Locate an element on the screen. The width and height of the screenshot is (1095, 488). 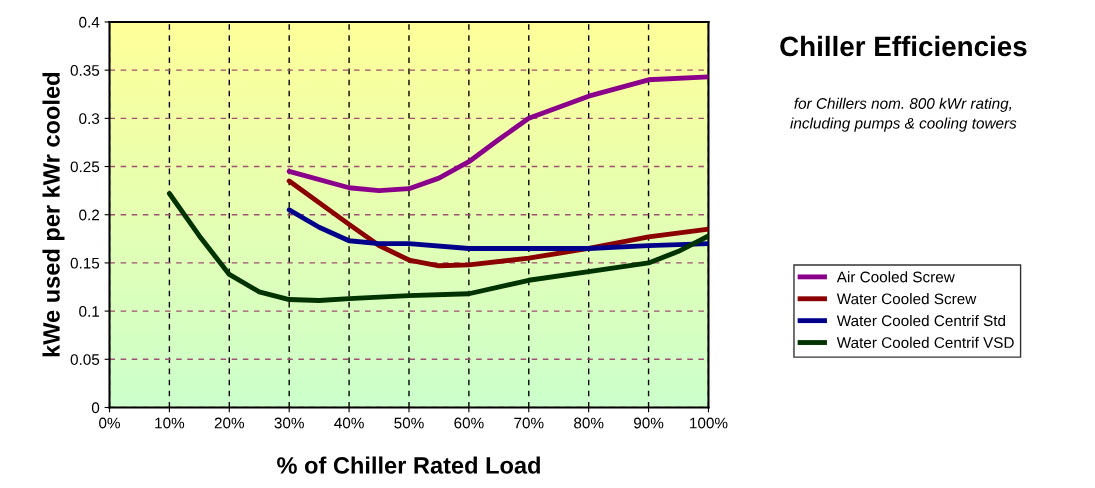
y-tick-label: 0.25 is located at coordinates (85, 167).